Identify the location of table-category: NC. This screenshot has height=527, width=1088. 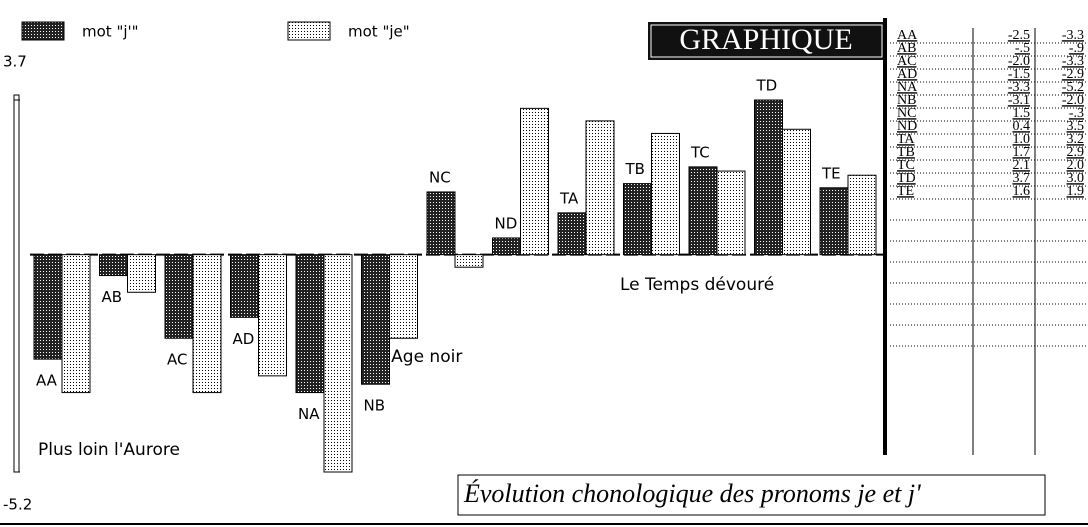
(906, 113).